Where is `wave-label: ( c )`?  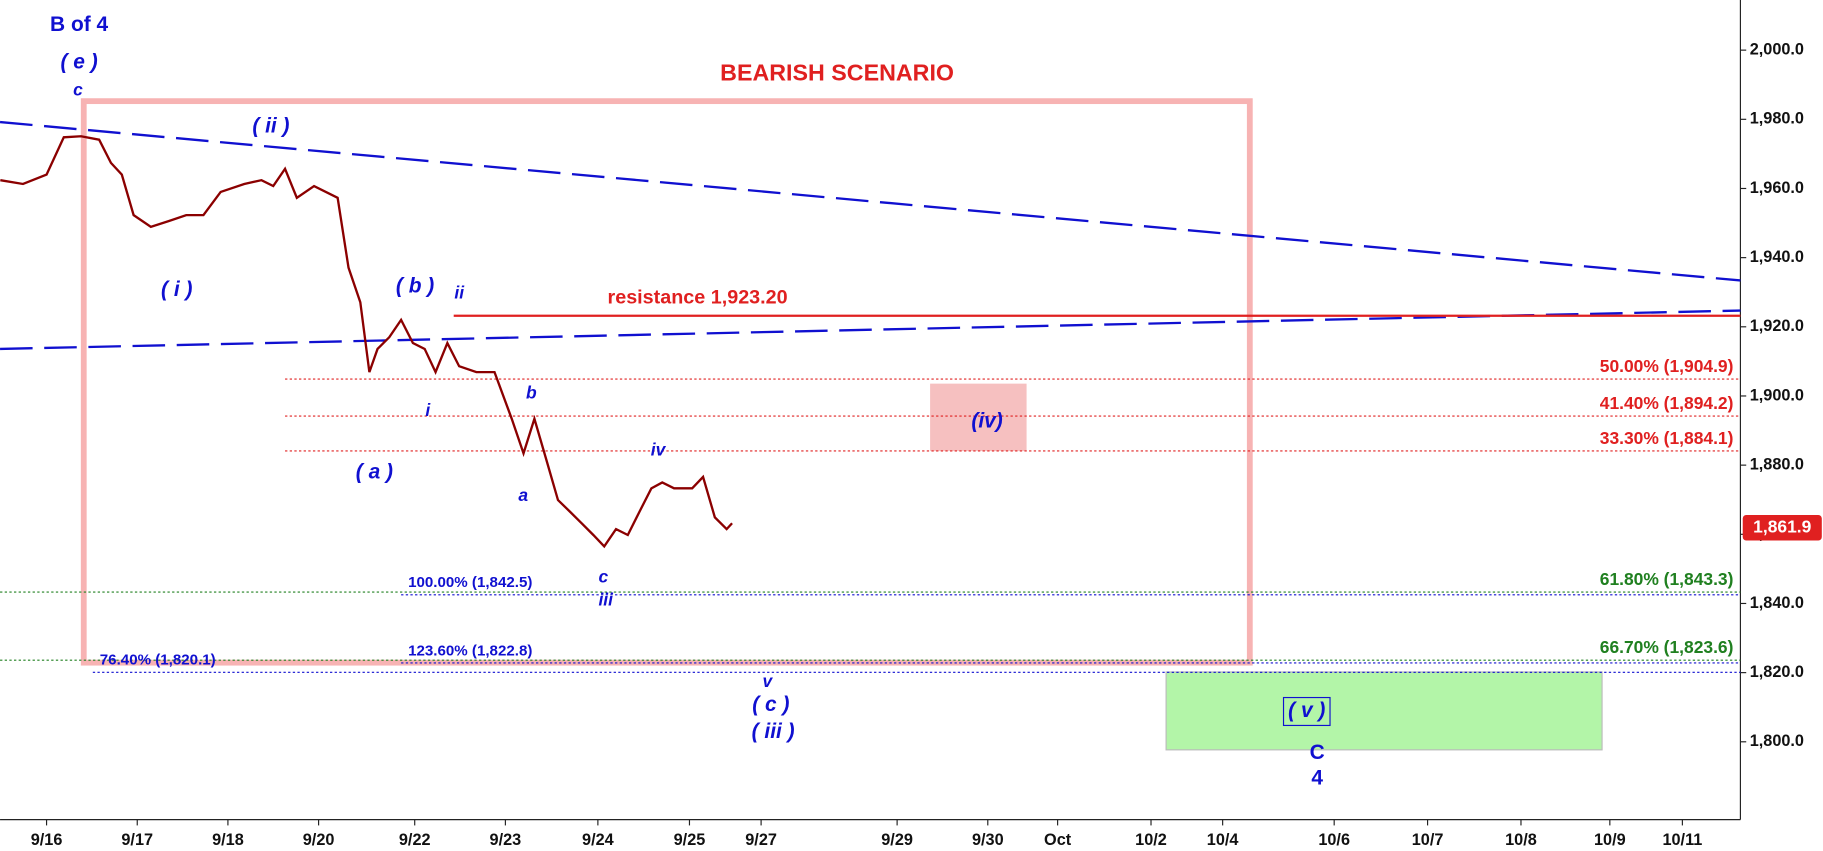 wave-label: ( c ) is located at coordinates (770, 704).